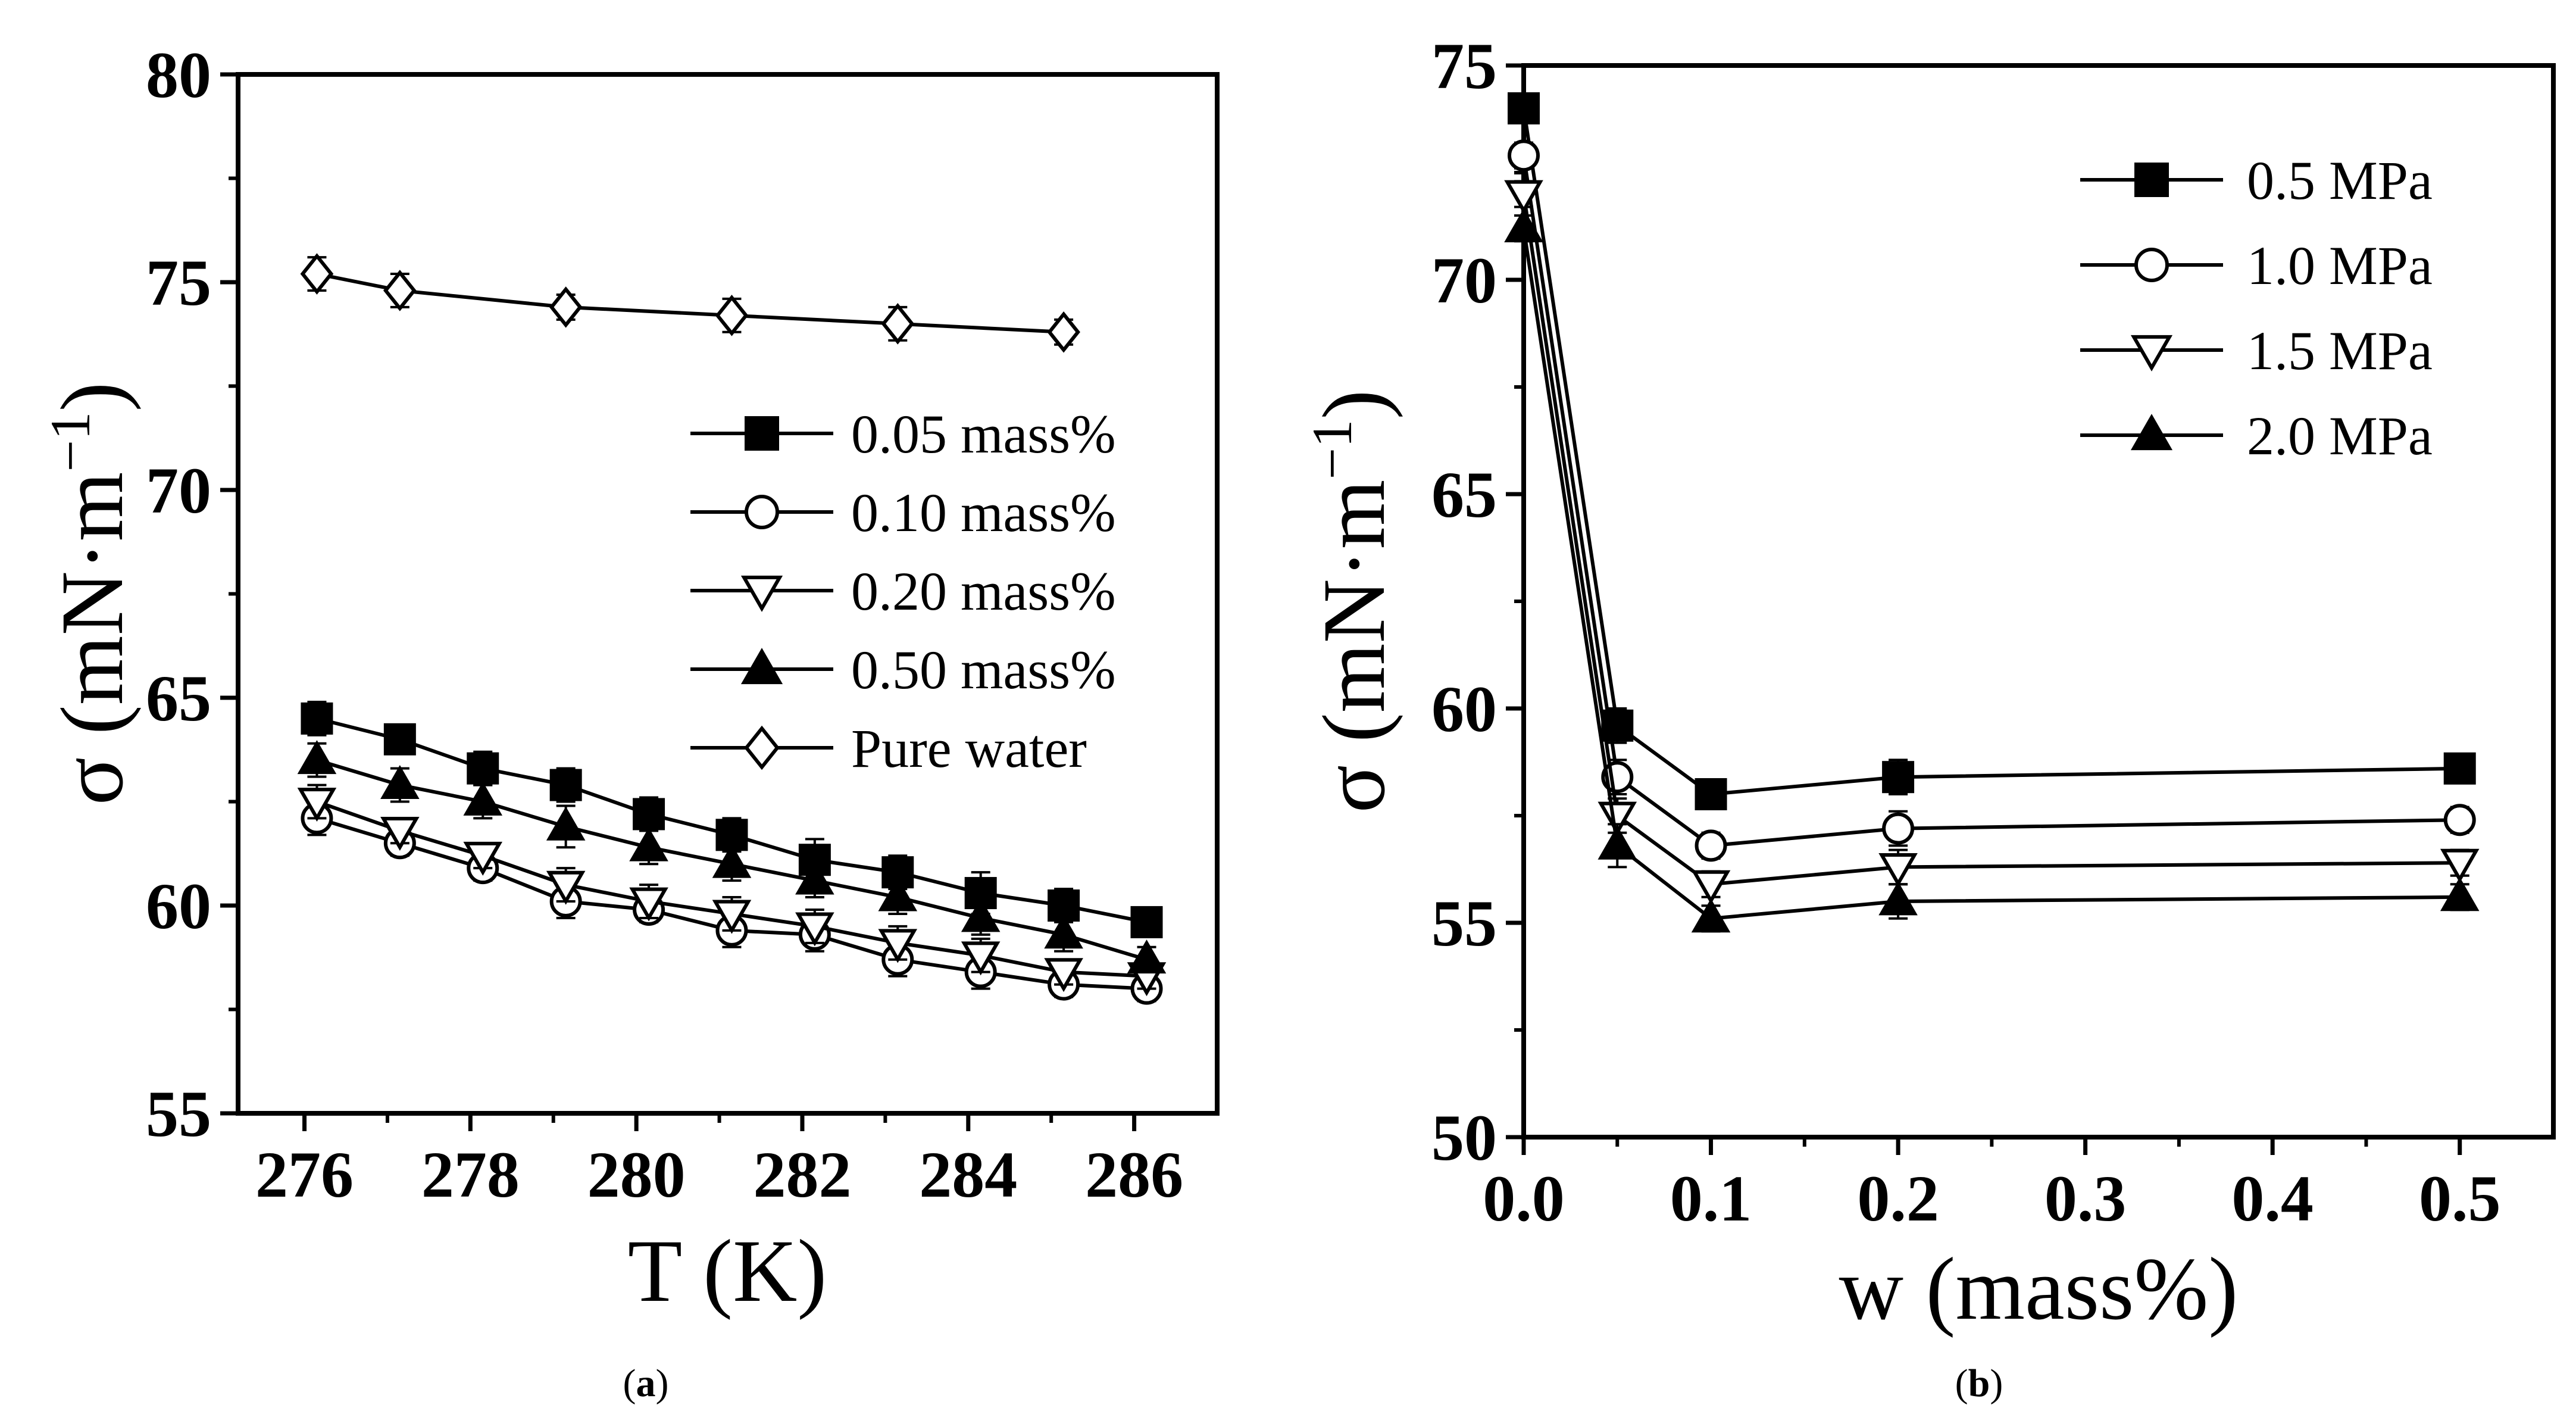  I want to click on legend-label-b-1-5-mpa: 1.5 MPa, so click(2340, 350).